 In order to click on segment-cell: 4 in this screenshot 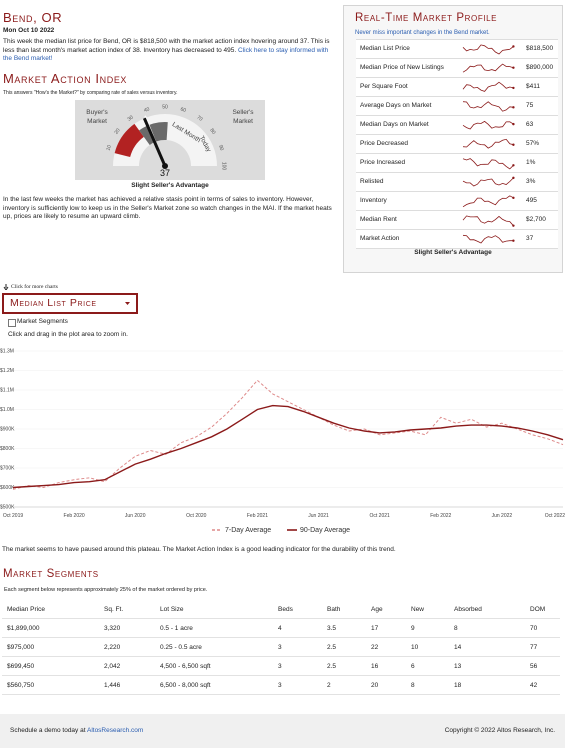, I will do `click(297, 628)`.